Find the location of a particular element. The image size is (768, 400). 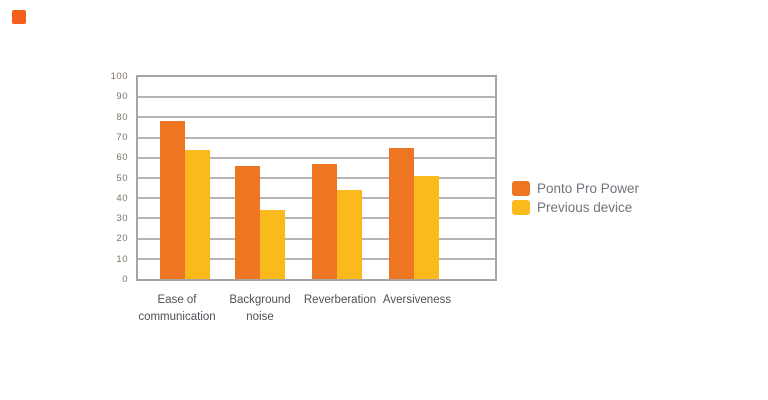

y-tick-label-90: 90 is located at coordinates (122, 97).